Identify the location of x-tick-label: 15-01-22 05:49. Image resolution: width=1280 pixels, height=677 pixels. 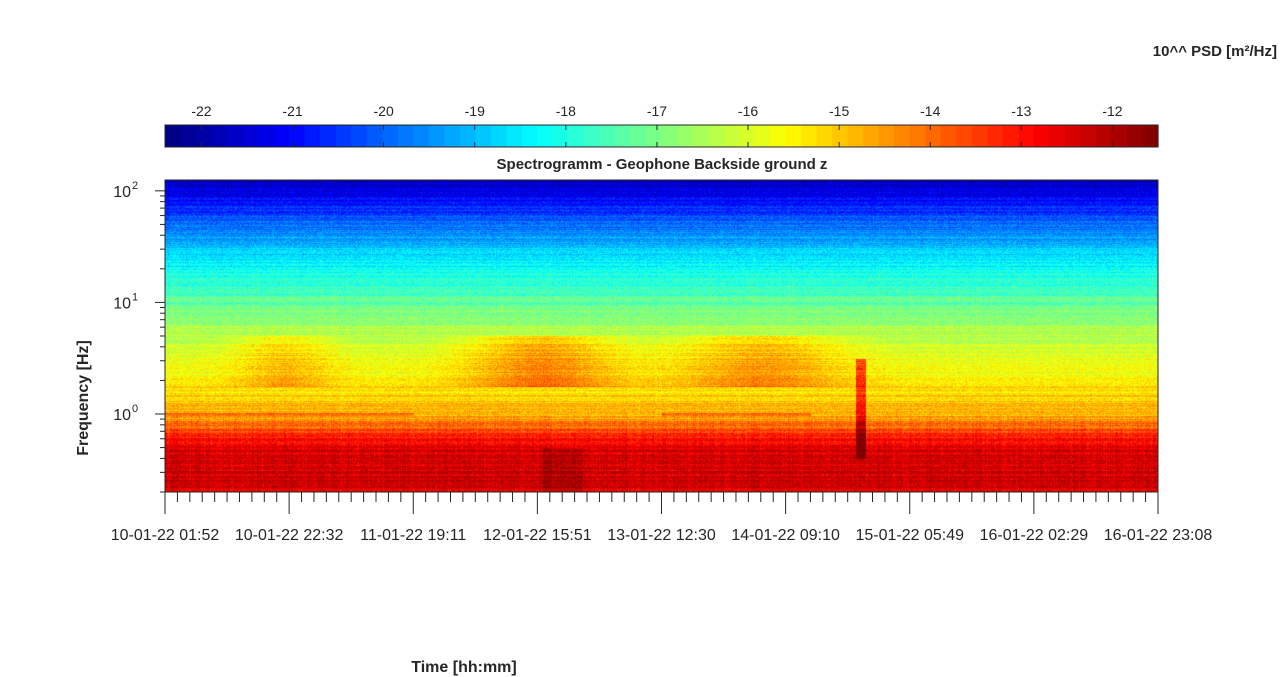
(909, 535).